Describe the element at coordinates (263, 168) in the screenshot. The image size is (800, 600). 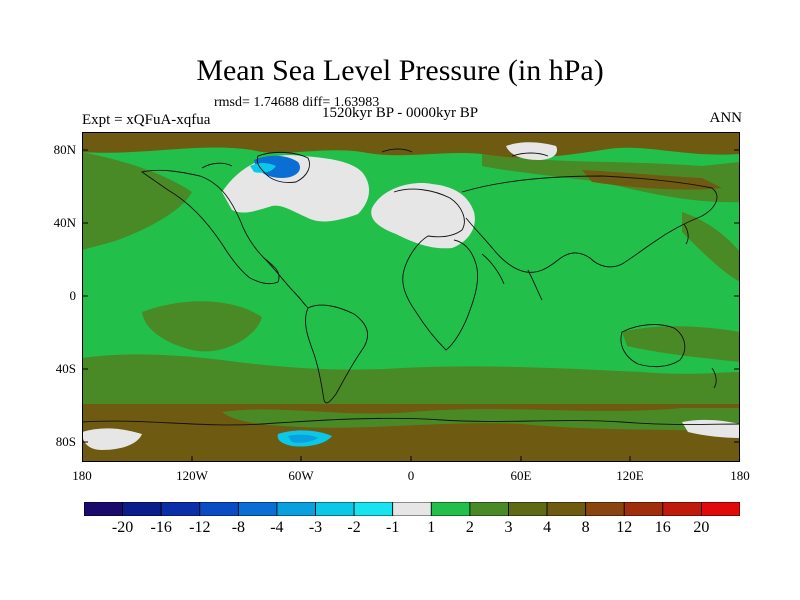
I see `greenland-negative-light` at that location.